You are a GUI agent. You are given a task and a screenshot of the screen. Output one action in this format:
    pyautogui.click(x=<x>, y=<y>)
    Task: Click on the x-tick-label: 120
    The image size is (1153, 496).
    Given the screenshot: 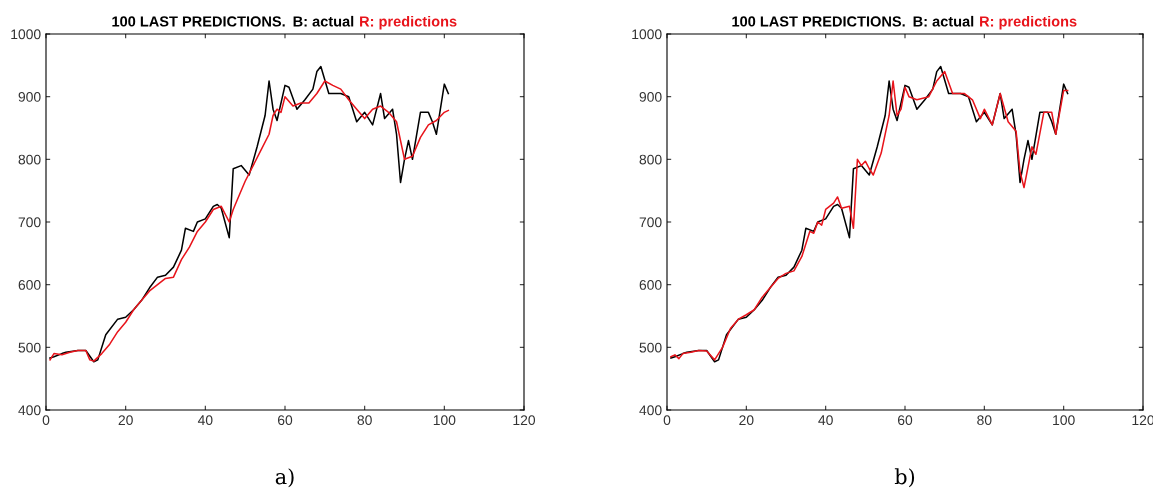 What is the action you would take?
    pyautogui.click(x=524, y=420)
    